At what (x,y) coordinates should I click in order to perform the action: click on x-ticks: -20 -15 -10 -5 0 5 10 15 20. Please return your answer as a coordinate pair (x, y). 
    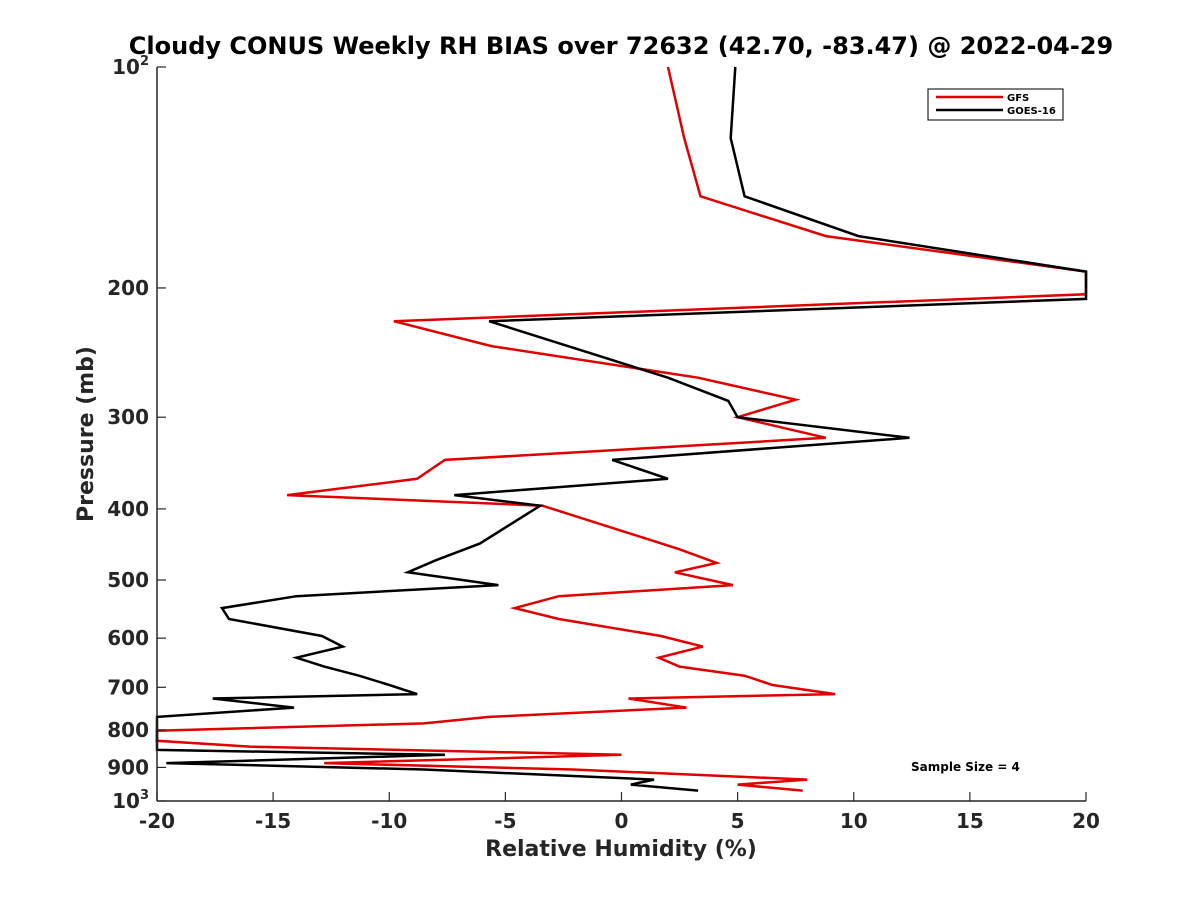
    Looking at the image, I should click on (619, 812).